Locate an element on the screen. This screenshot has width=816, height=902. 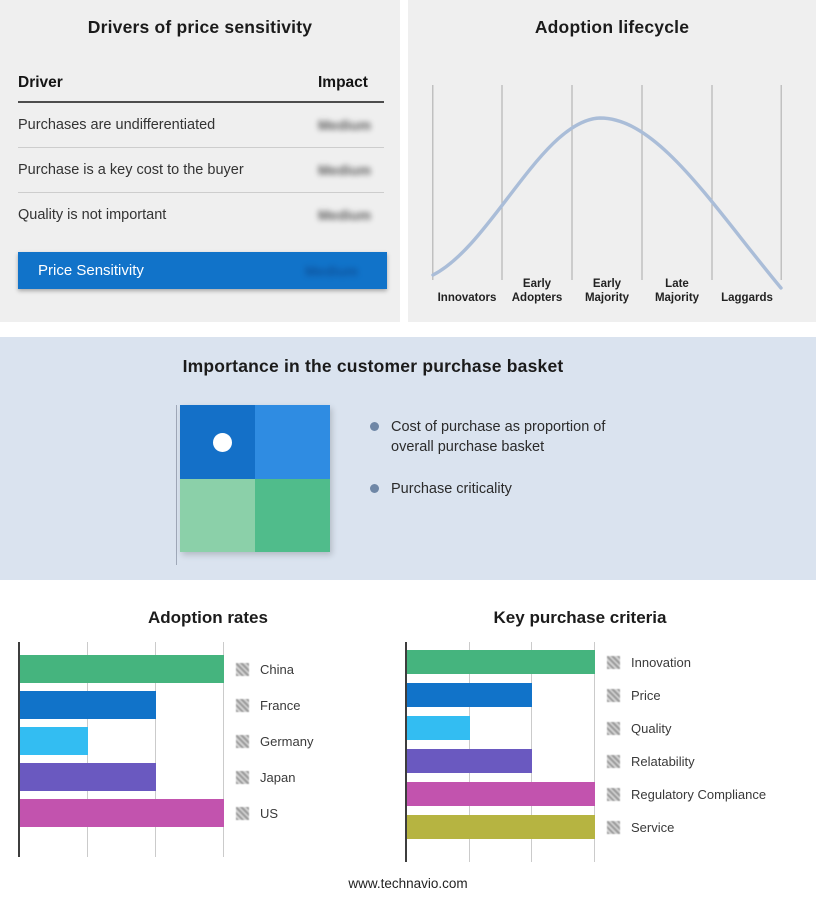
bar-france is located at coordinates (88, 705).